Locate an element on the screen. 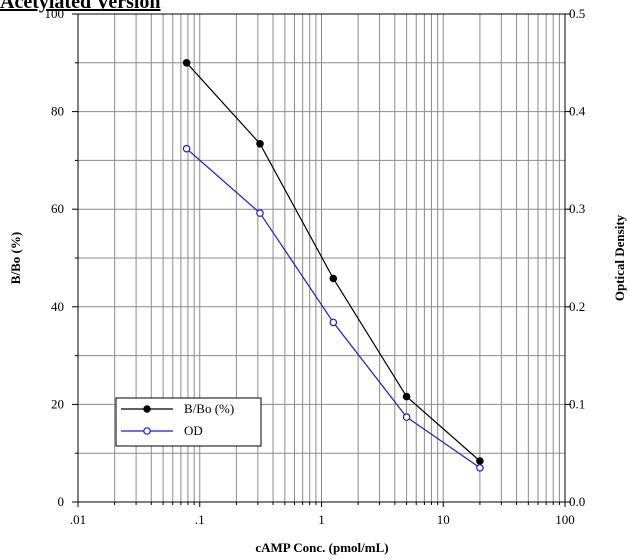 This screenshot has height=559, width=630. y2-tick-label: 0.4 is located at coordinates (577, 111).